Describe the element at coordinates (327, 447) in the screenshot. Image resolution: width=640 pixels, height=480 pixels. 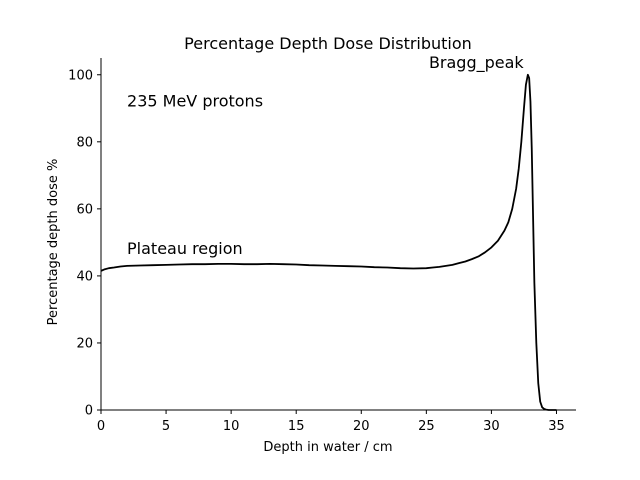
I see `x-axis-label: Depth in water / cm` at that location.